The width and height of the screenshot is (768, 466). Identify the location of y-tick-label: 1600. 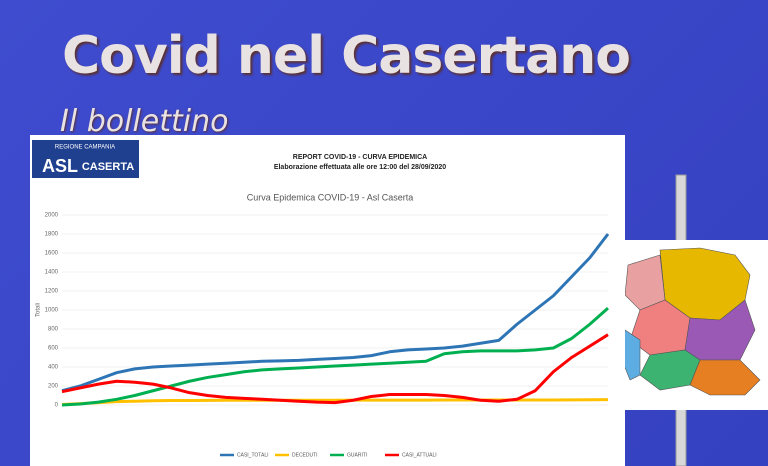
(52, 254).